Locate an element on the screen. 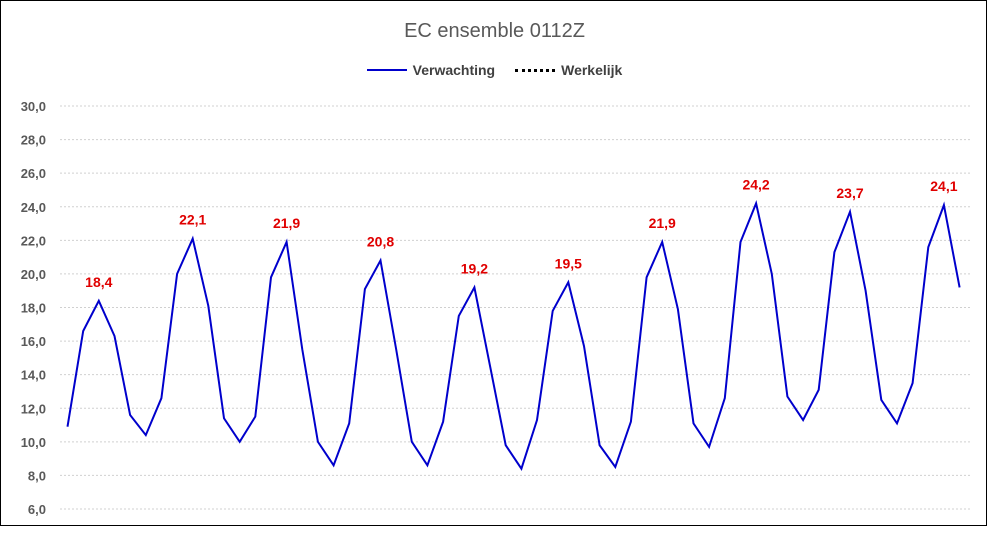 The width and height of the screenshot is (989, 534). y-tick-label: 12,0 is located at coordinates (33, 408).